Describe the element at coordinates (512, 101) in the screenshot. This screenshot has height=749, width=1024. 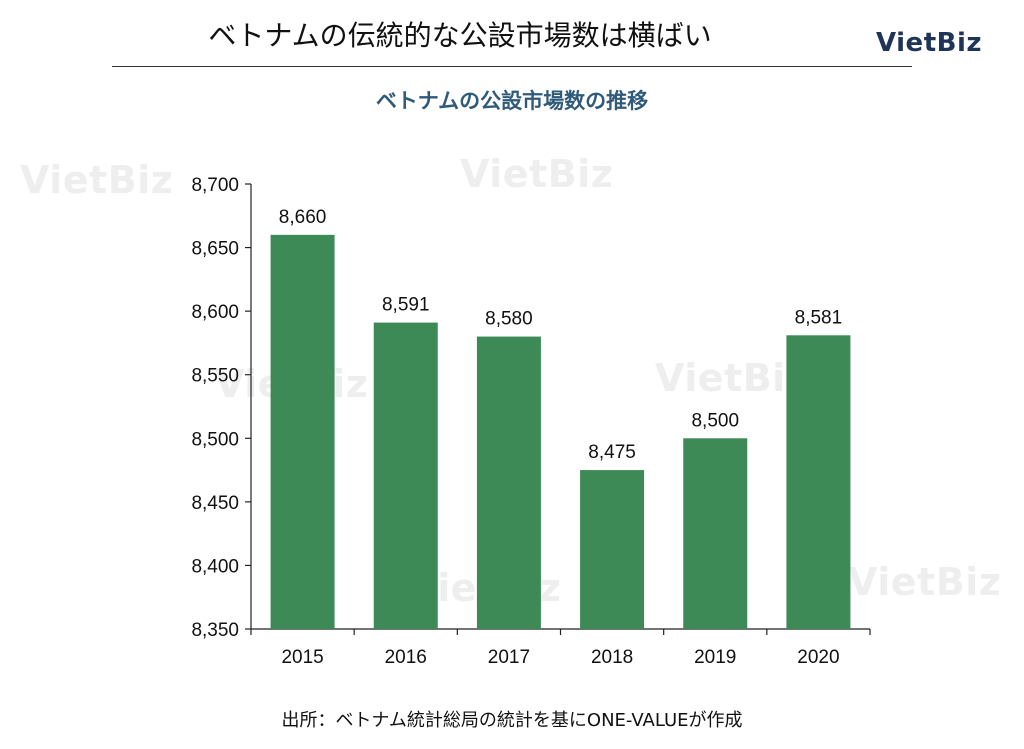
I see `chart-title: ベトナムの公設市場数の推移` at that location.